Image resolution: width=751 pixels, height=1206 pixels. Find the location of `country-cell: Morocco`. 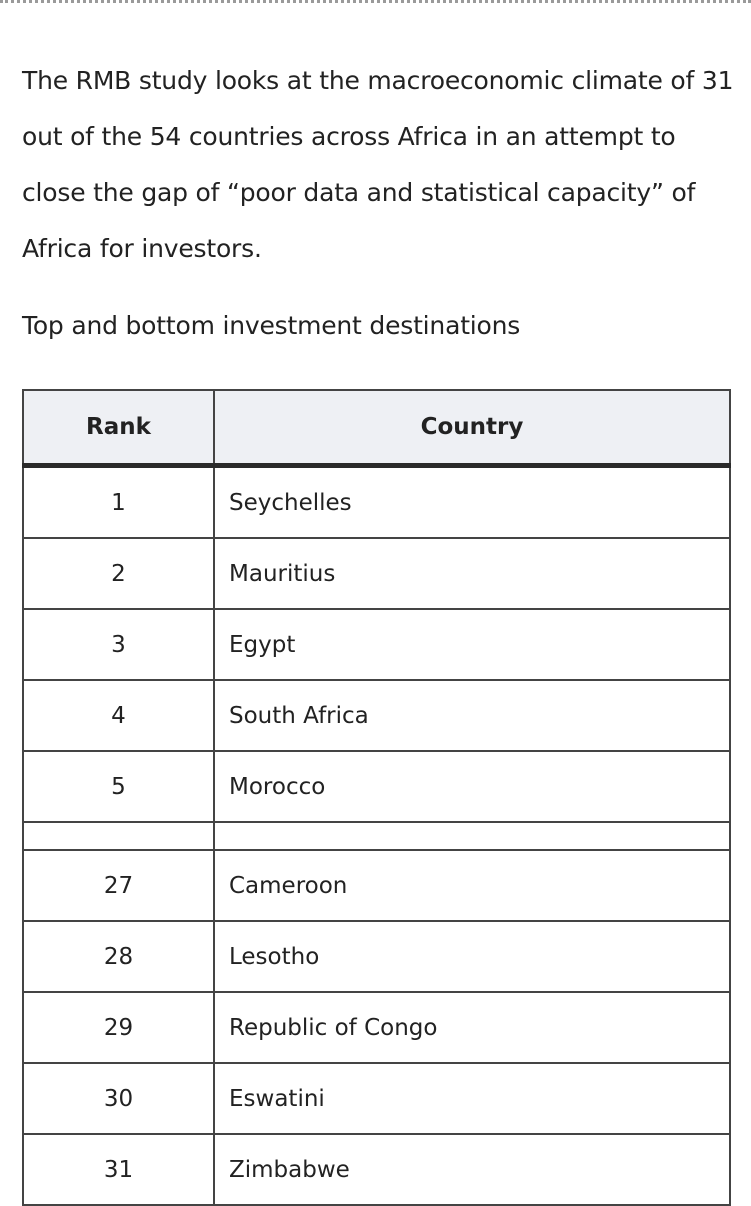

country-cell: Morocco is located at coordinates (472, 786).